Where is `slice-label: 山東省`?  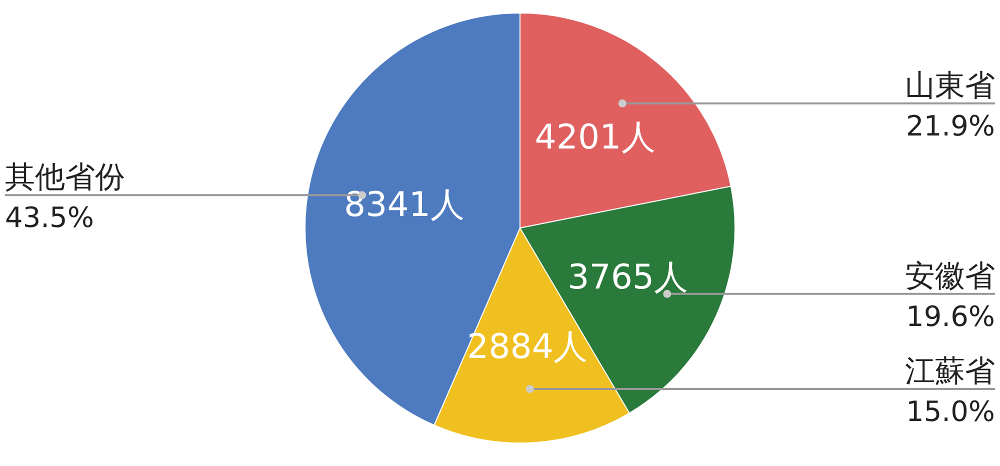 slice-label: 山東省 is located at coordinates (950, 86).